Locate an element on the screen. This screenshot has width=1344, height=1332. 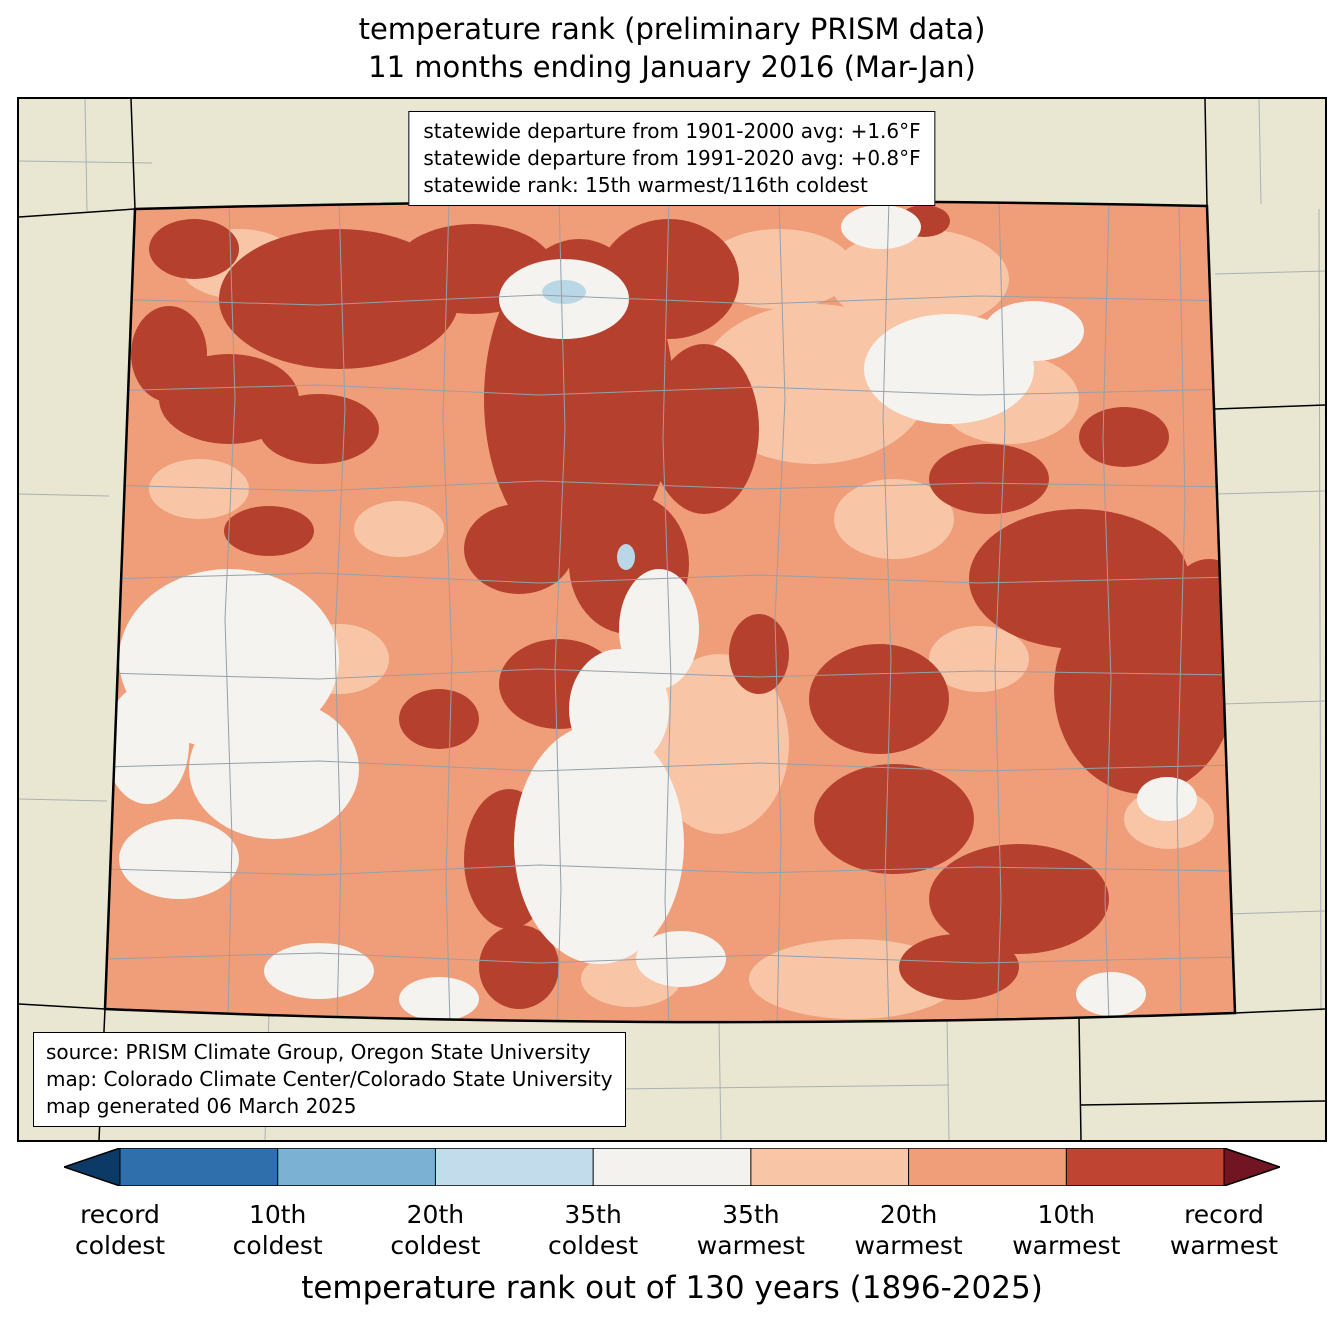
colorbar-tick-label: 10th coldest is located at coordinates (277, 1230).